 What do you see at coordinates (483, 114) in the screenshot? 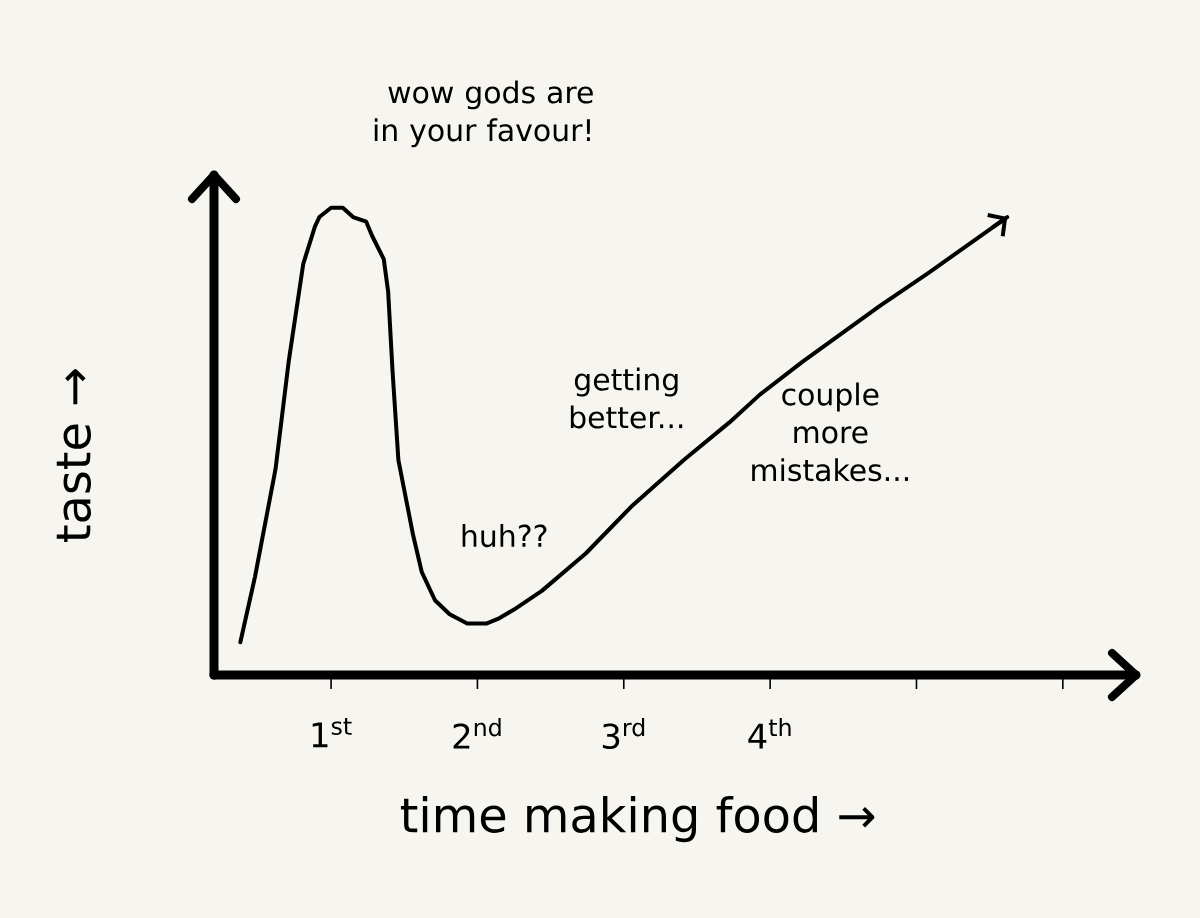
I see `text: wow gods are in your favour!` at bounding box center [483, 114].